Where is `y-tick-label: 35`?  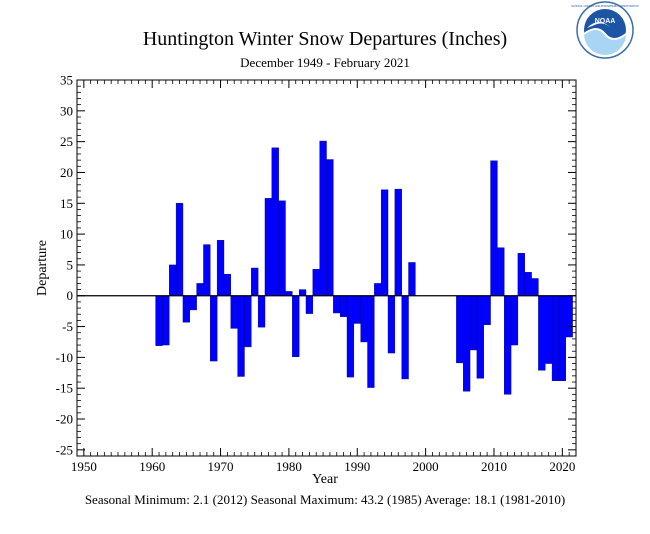 y-tick-label: 35 is located at coordinates (66, 80).